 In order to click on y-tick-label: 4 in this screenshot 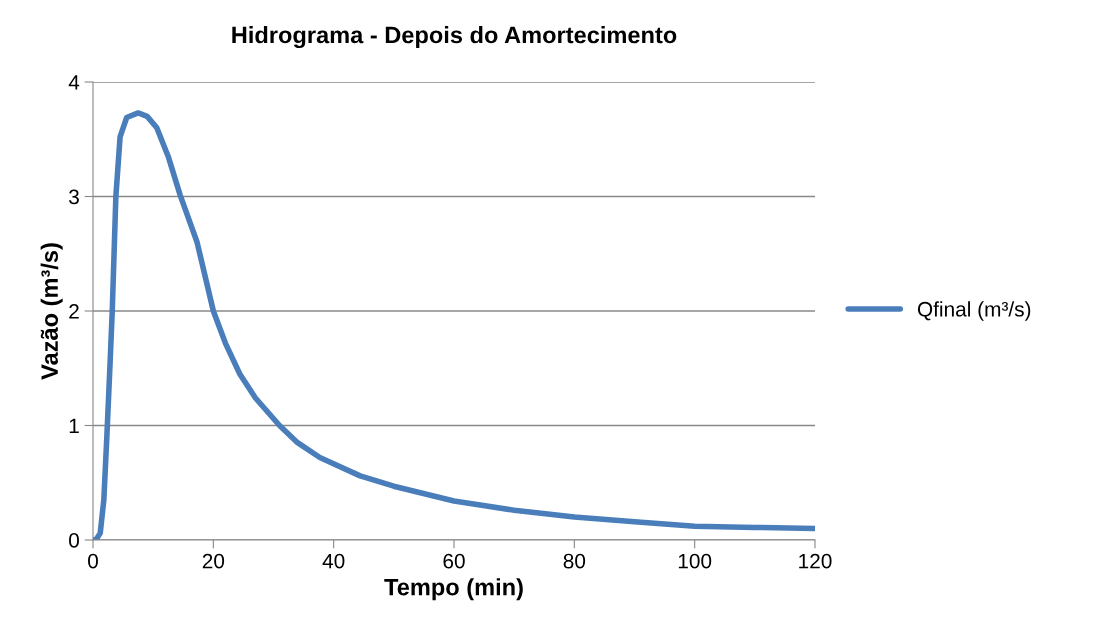, I will do `click(74, 82)`.